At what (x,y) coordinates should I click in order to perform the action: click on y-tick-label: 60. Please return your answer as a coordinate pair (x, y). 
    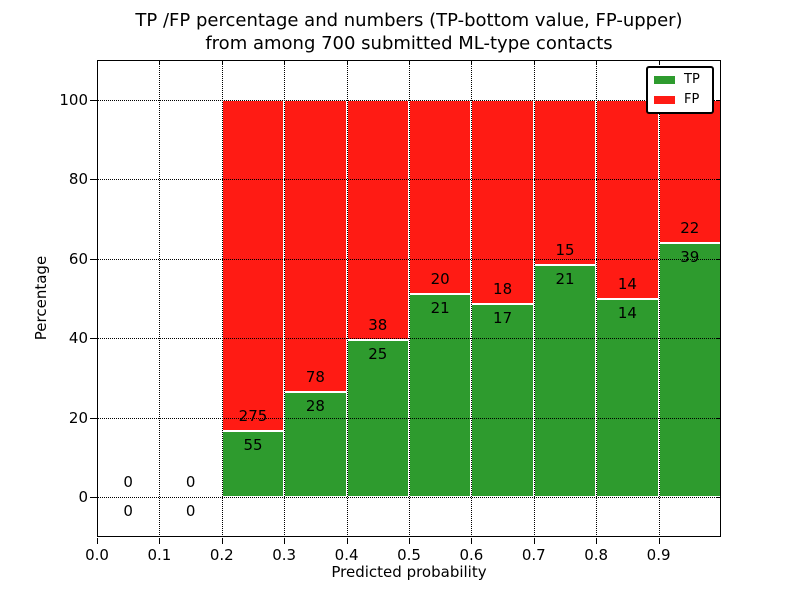
    Looking at the image, I should click on (78, 258).